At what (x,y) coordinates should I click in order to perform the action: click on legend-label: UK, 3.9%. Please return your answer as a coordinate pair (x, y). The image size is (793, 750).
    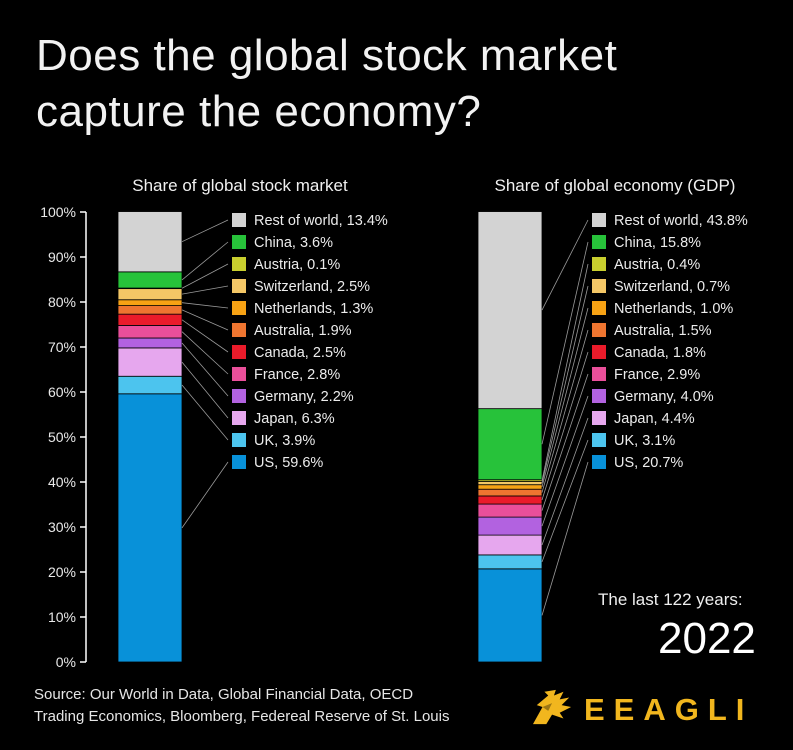
    Looking at the image, I should click on (284, 441).